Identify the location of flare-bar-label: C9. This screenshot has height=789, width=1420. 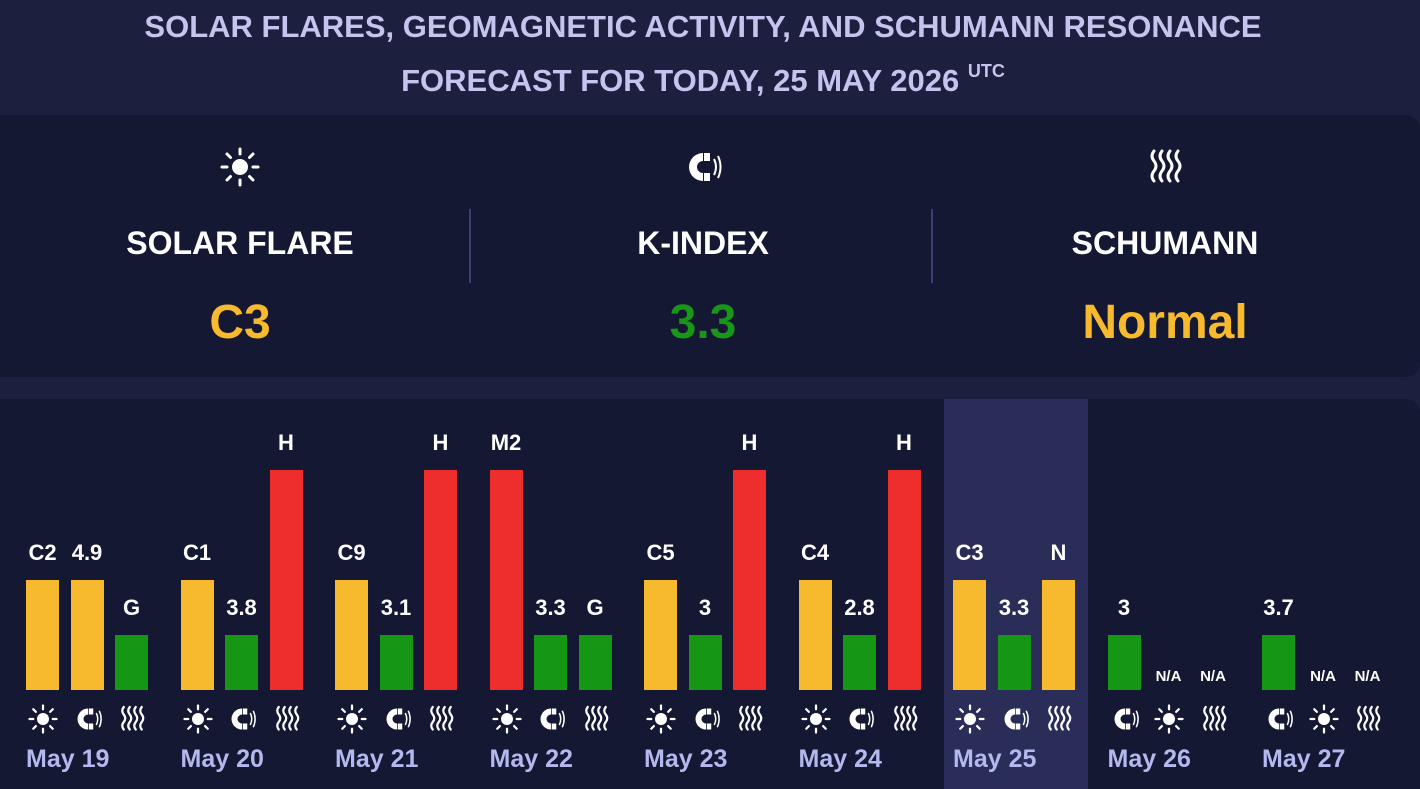
(351, 552).